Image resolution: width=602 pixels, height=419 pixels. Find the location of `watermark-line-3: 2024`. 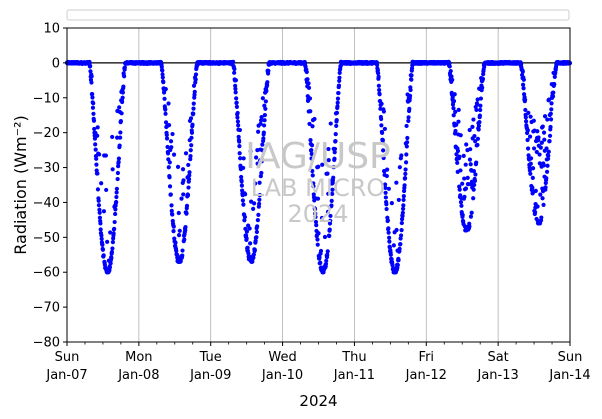

watermark-line-3: 2024 is located at coordinates (317, 214).